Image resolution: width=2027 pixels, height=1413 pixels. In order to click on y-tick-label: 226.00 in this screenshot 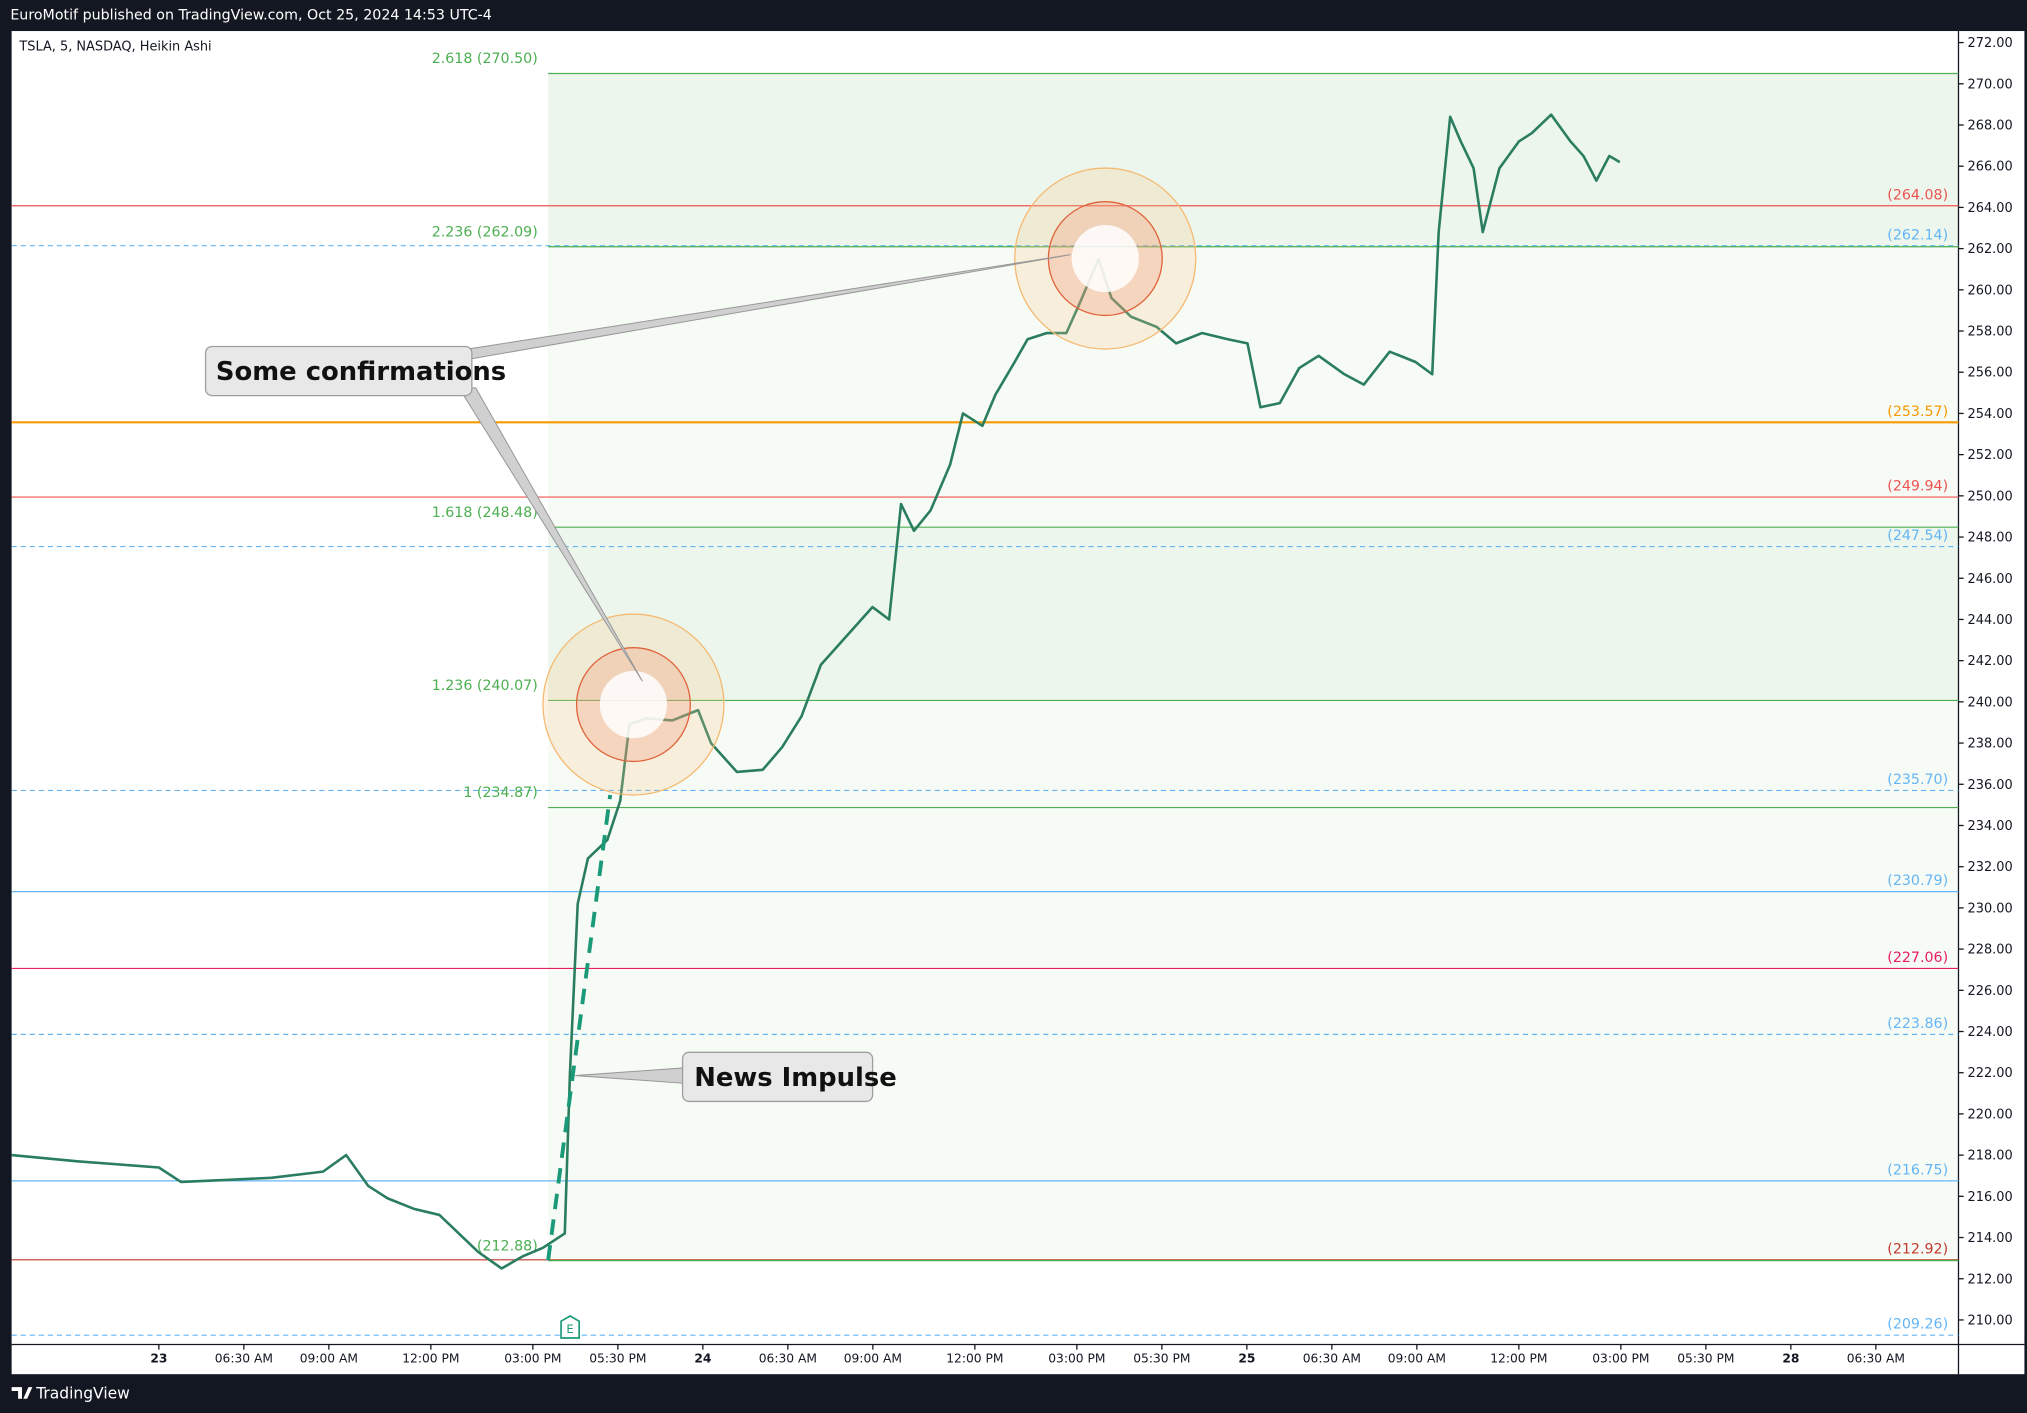, I will do `click(1990, 991)`.